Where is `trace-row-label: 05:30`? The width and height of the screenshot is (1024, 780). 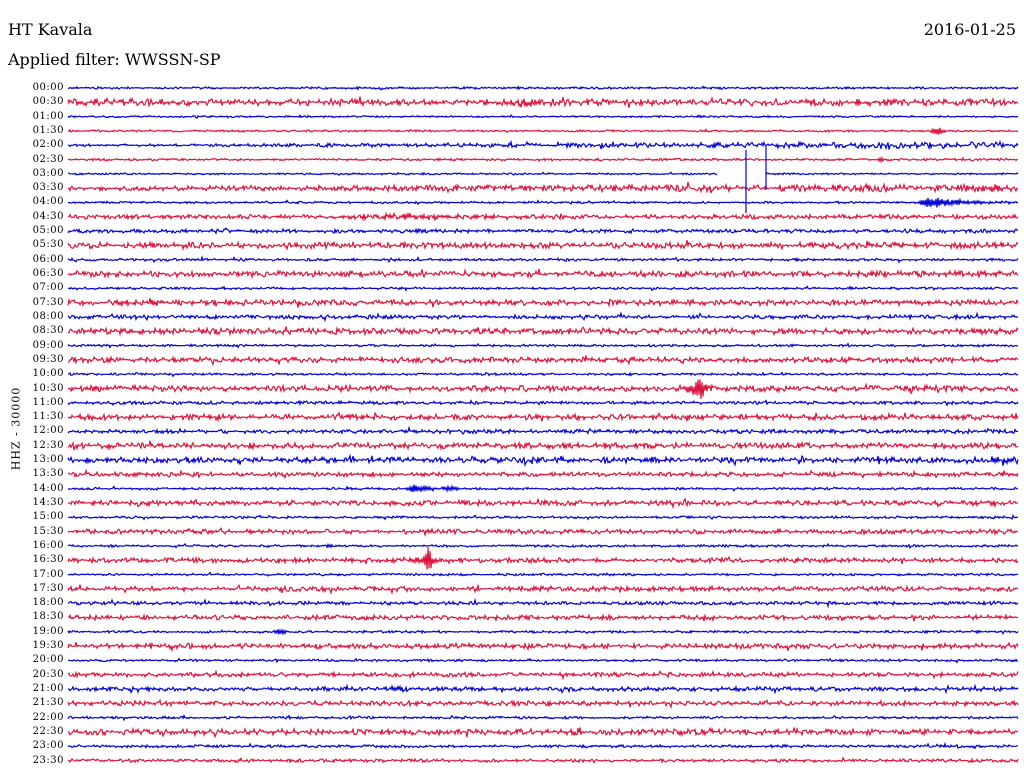 trace-row-label: 05:30 is located at coordinates (48, 245).